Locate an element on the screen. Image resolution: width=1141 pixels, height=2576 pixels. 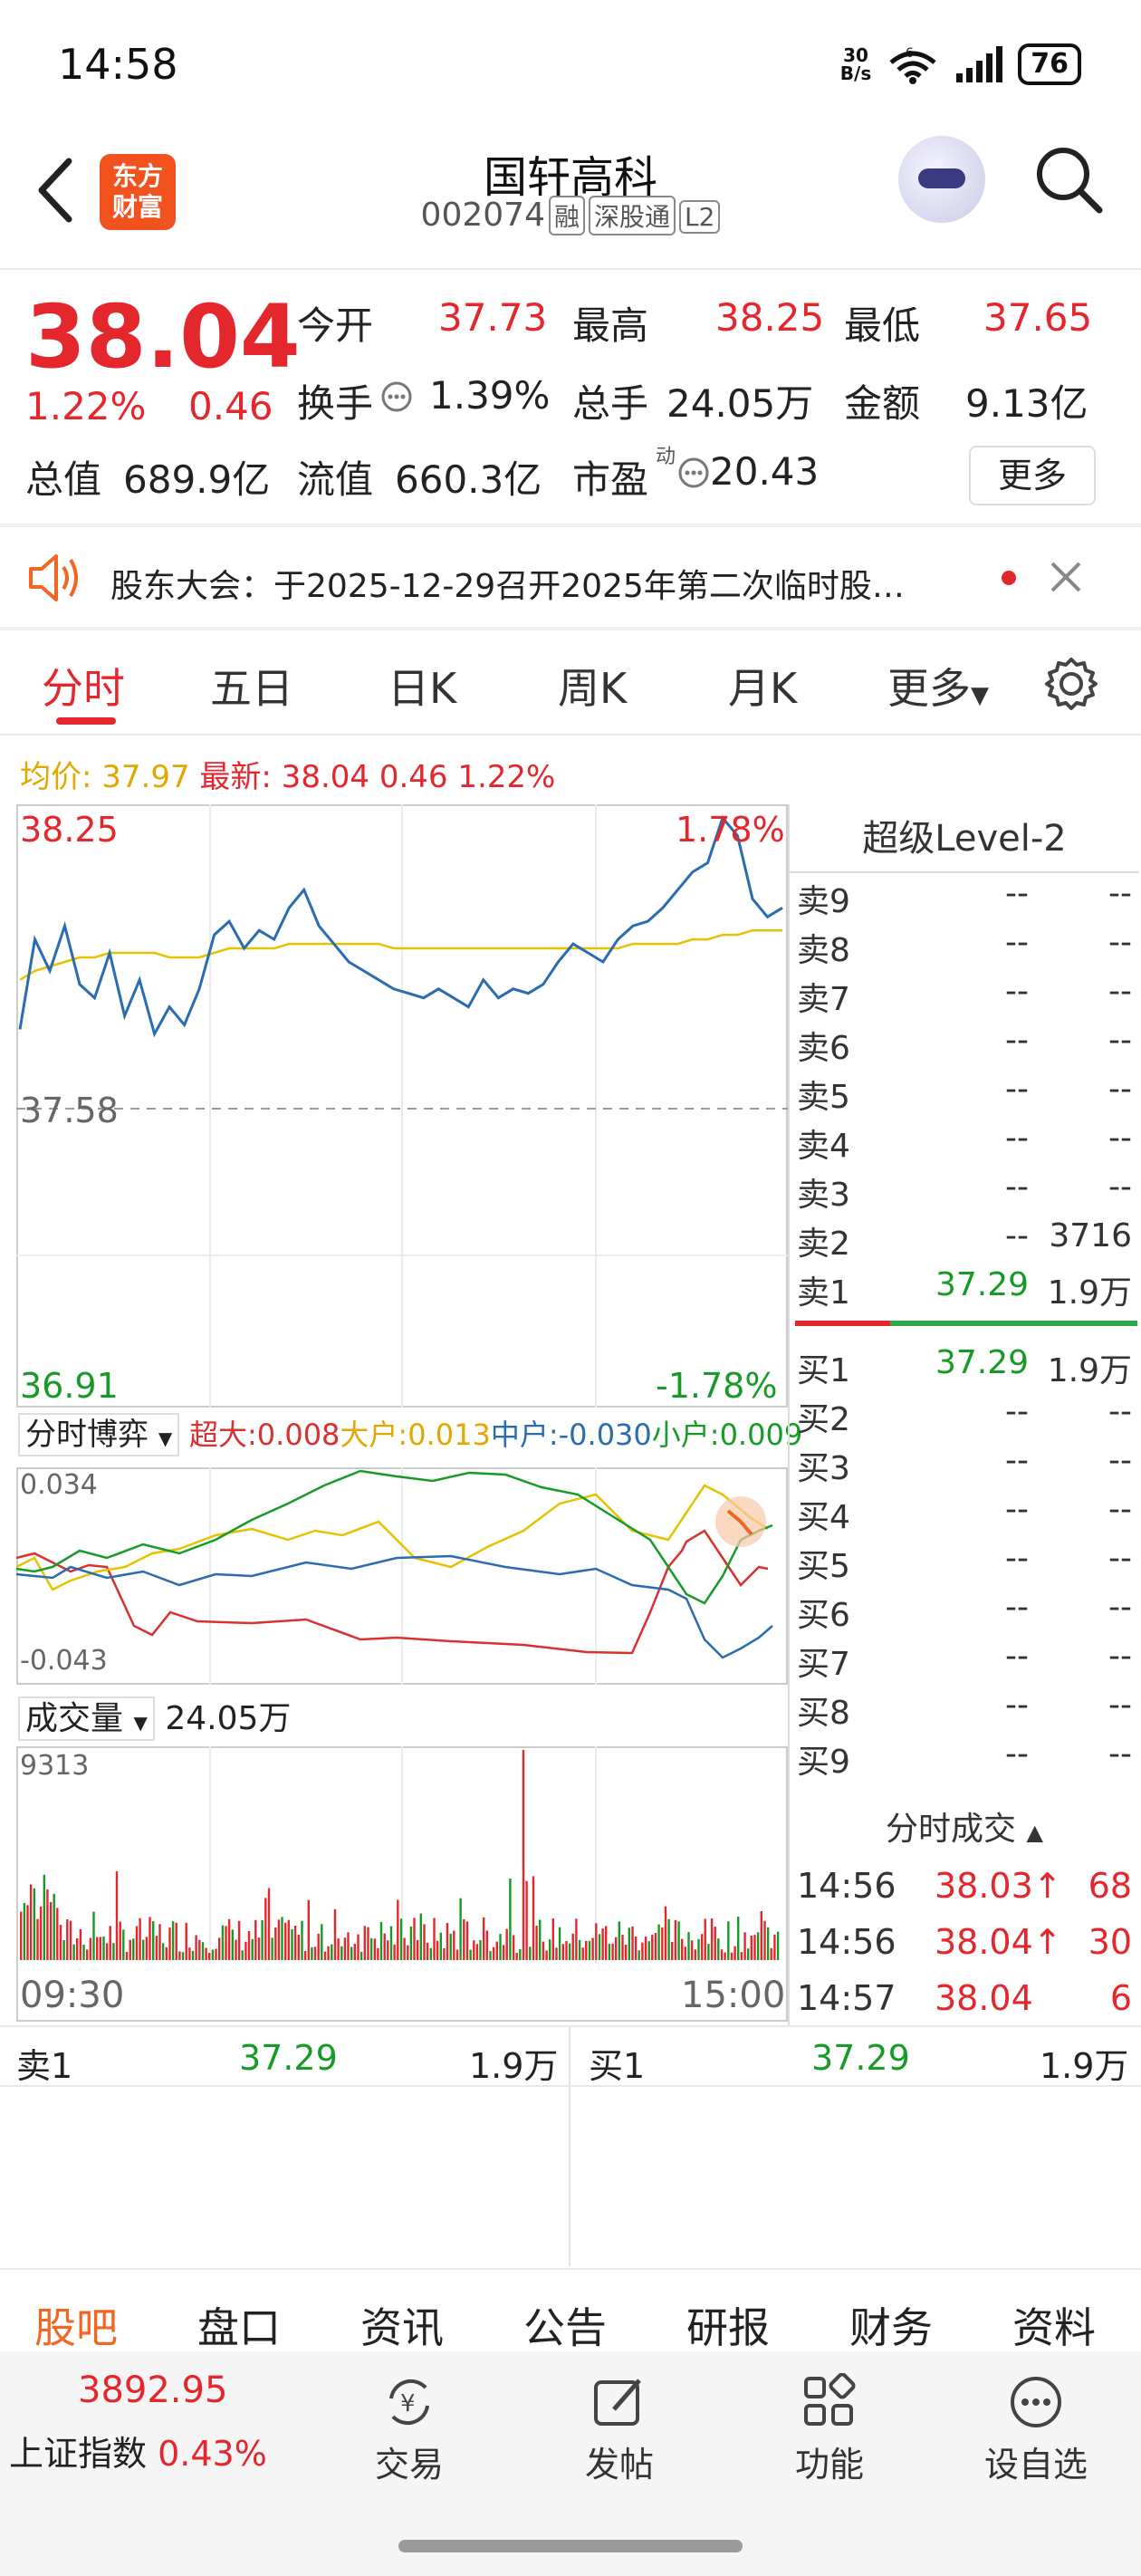
bid-row: 买9 -- -- is located at coordinates (967, 1759).